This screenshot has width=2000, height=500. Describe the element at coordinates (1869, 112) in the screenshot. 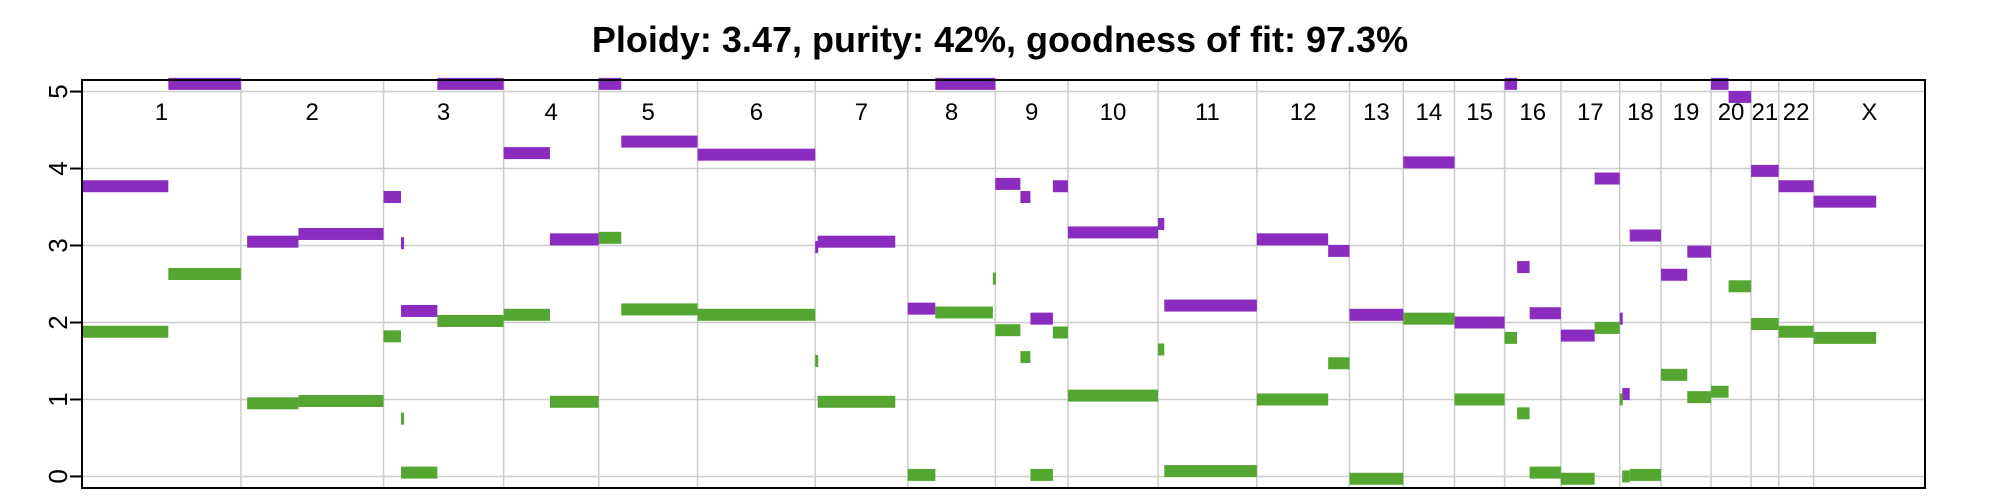

I see `chromosome-label-X: X` at that location.